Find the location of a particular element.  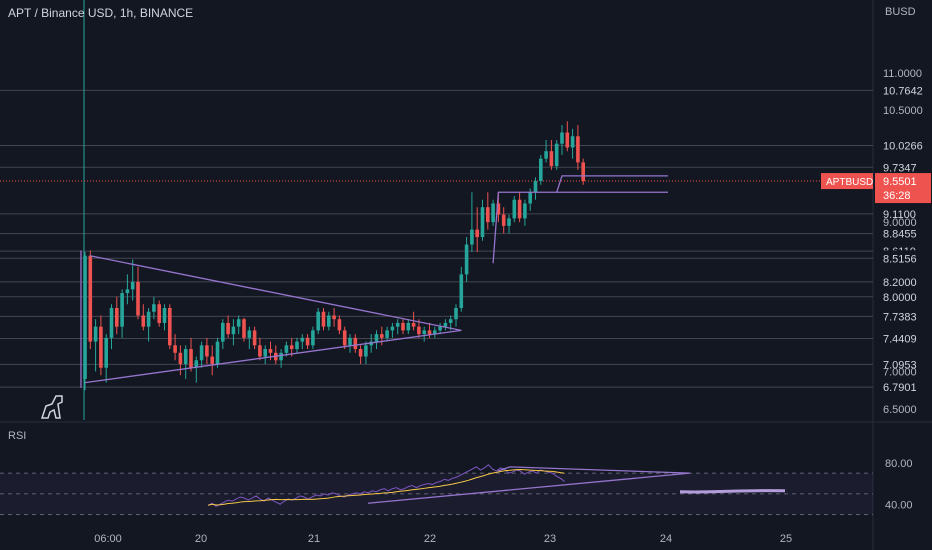

last-price-symbol: APTBUSD is located at coordinates (849, 182).